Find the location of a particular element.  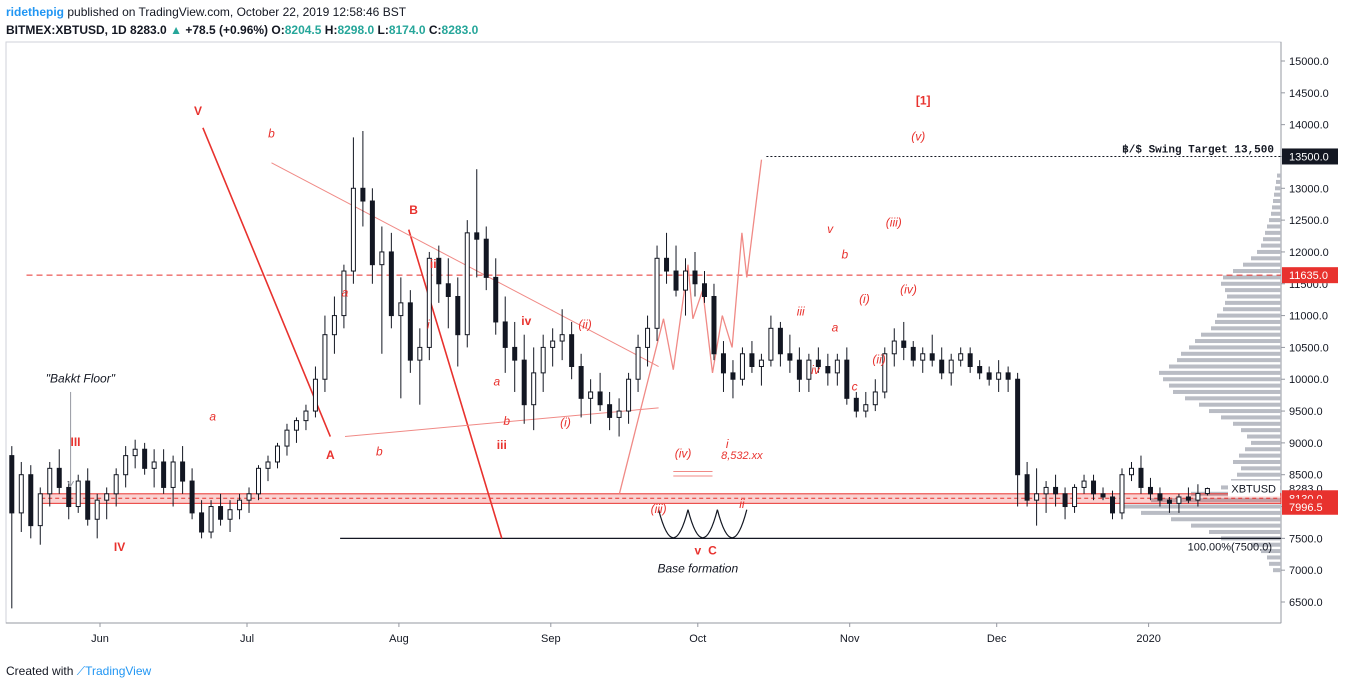

x-tick-label-0: Jun is located at coordinates (100, 639).